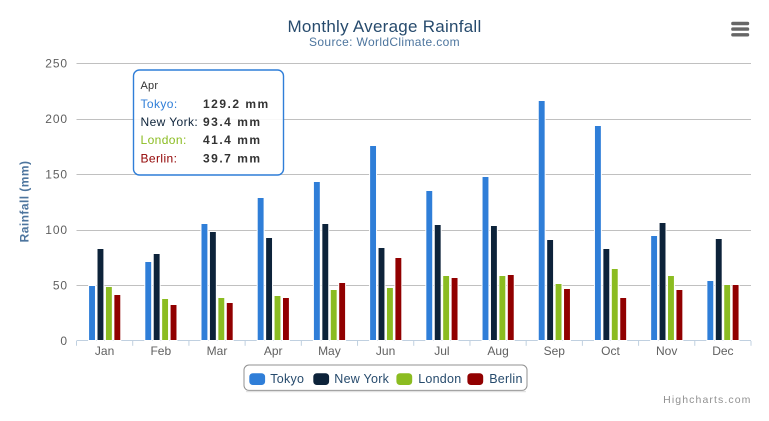  What do you see at coordinates (56, 174) in the screenshot?
I see `svg-text: 150` at bounding box center [56, 174].